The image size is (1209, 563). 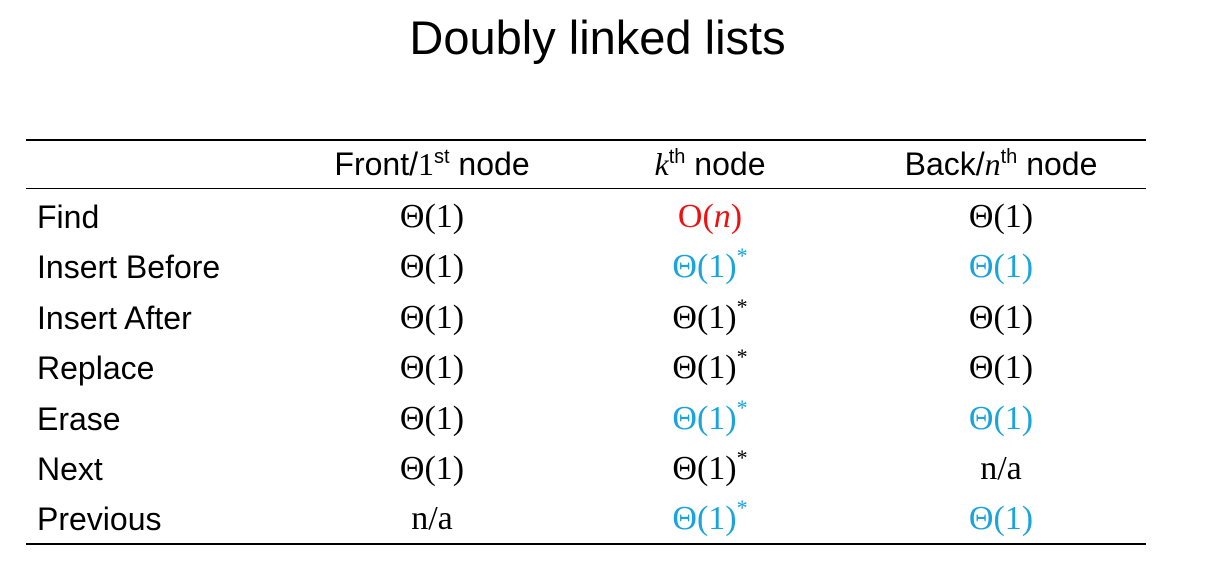 I want to click on complexity-cell-front: n/a, so click(x=432, y=519).